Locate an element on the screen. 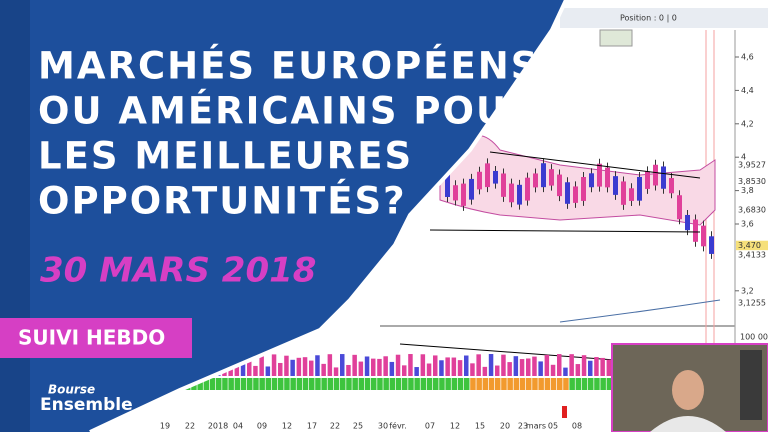 The height and width of the screenshot is (436, 768). y-tick-label: 4,6 is located at coordinates (747, 57).